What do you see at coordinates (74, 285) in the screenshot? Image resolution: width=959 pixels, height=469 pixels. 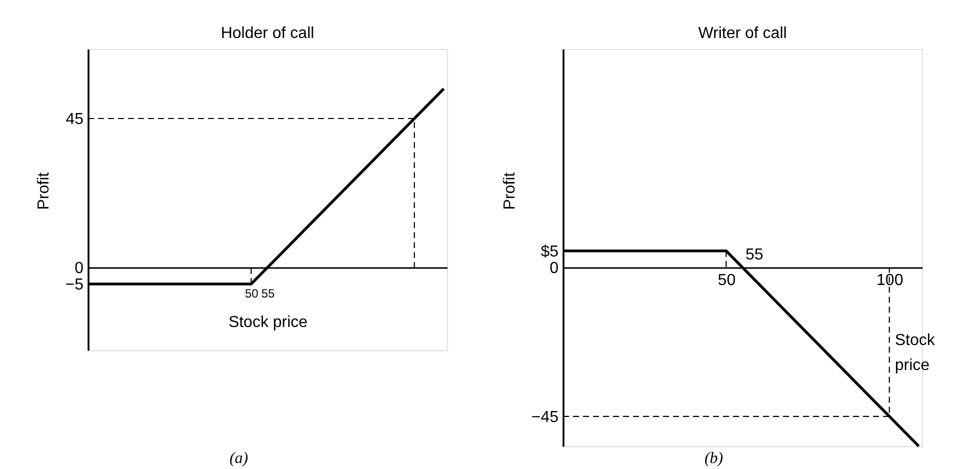 I see `y-tick-label: −5` at bounding box center [74, 285].